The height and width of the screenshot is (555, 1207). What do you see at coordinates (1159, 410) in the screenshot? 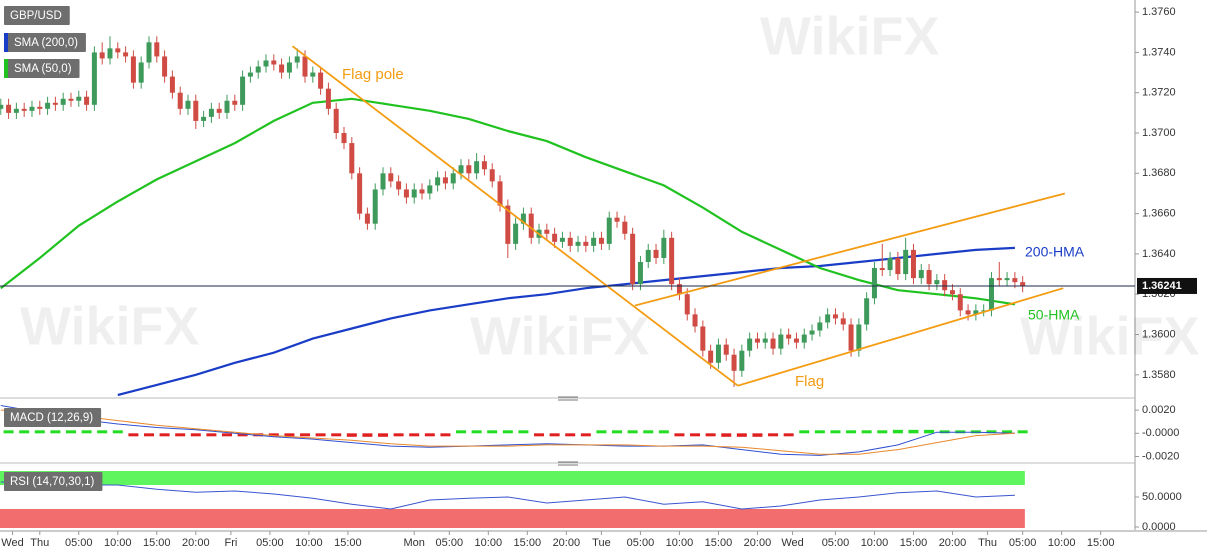
I see `y-tick-label: 0.0020` at bounding box center [1159, 410].